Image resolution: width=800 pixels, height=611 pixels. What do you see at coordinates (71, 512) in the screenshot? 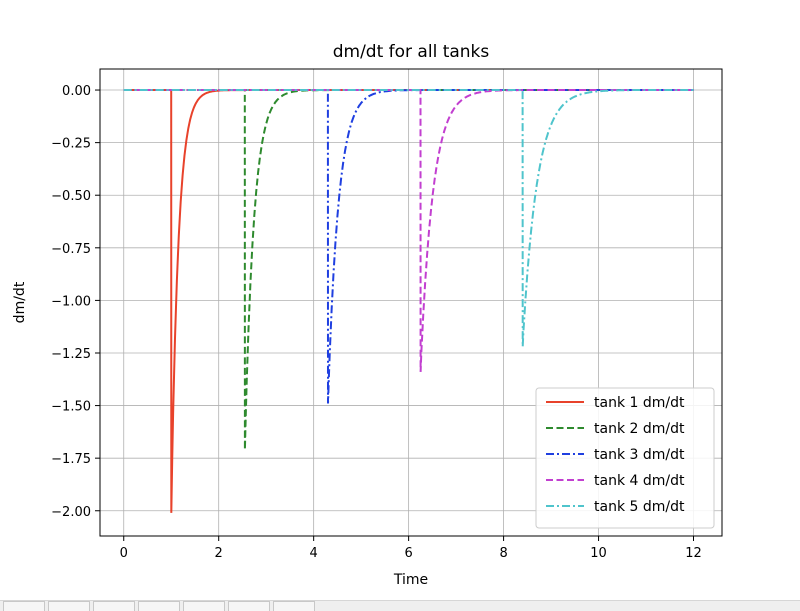
I see `y-tick-label: −2.00` at bounding box center [71, 512].